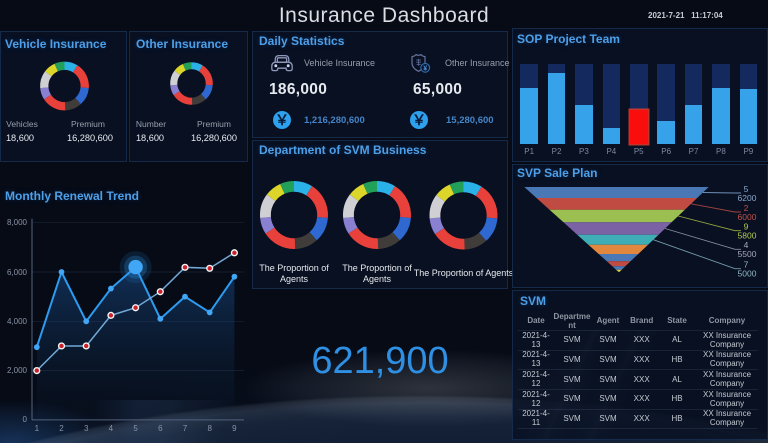 This screenshot has height=443, width=768. What do you see at coordinates (746, 265) in the screenshot?
I see `svg-text: 7` at bounding box center [746, 265].